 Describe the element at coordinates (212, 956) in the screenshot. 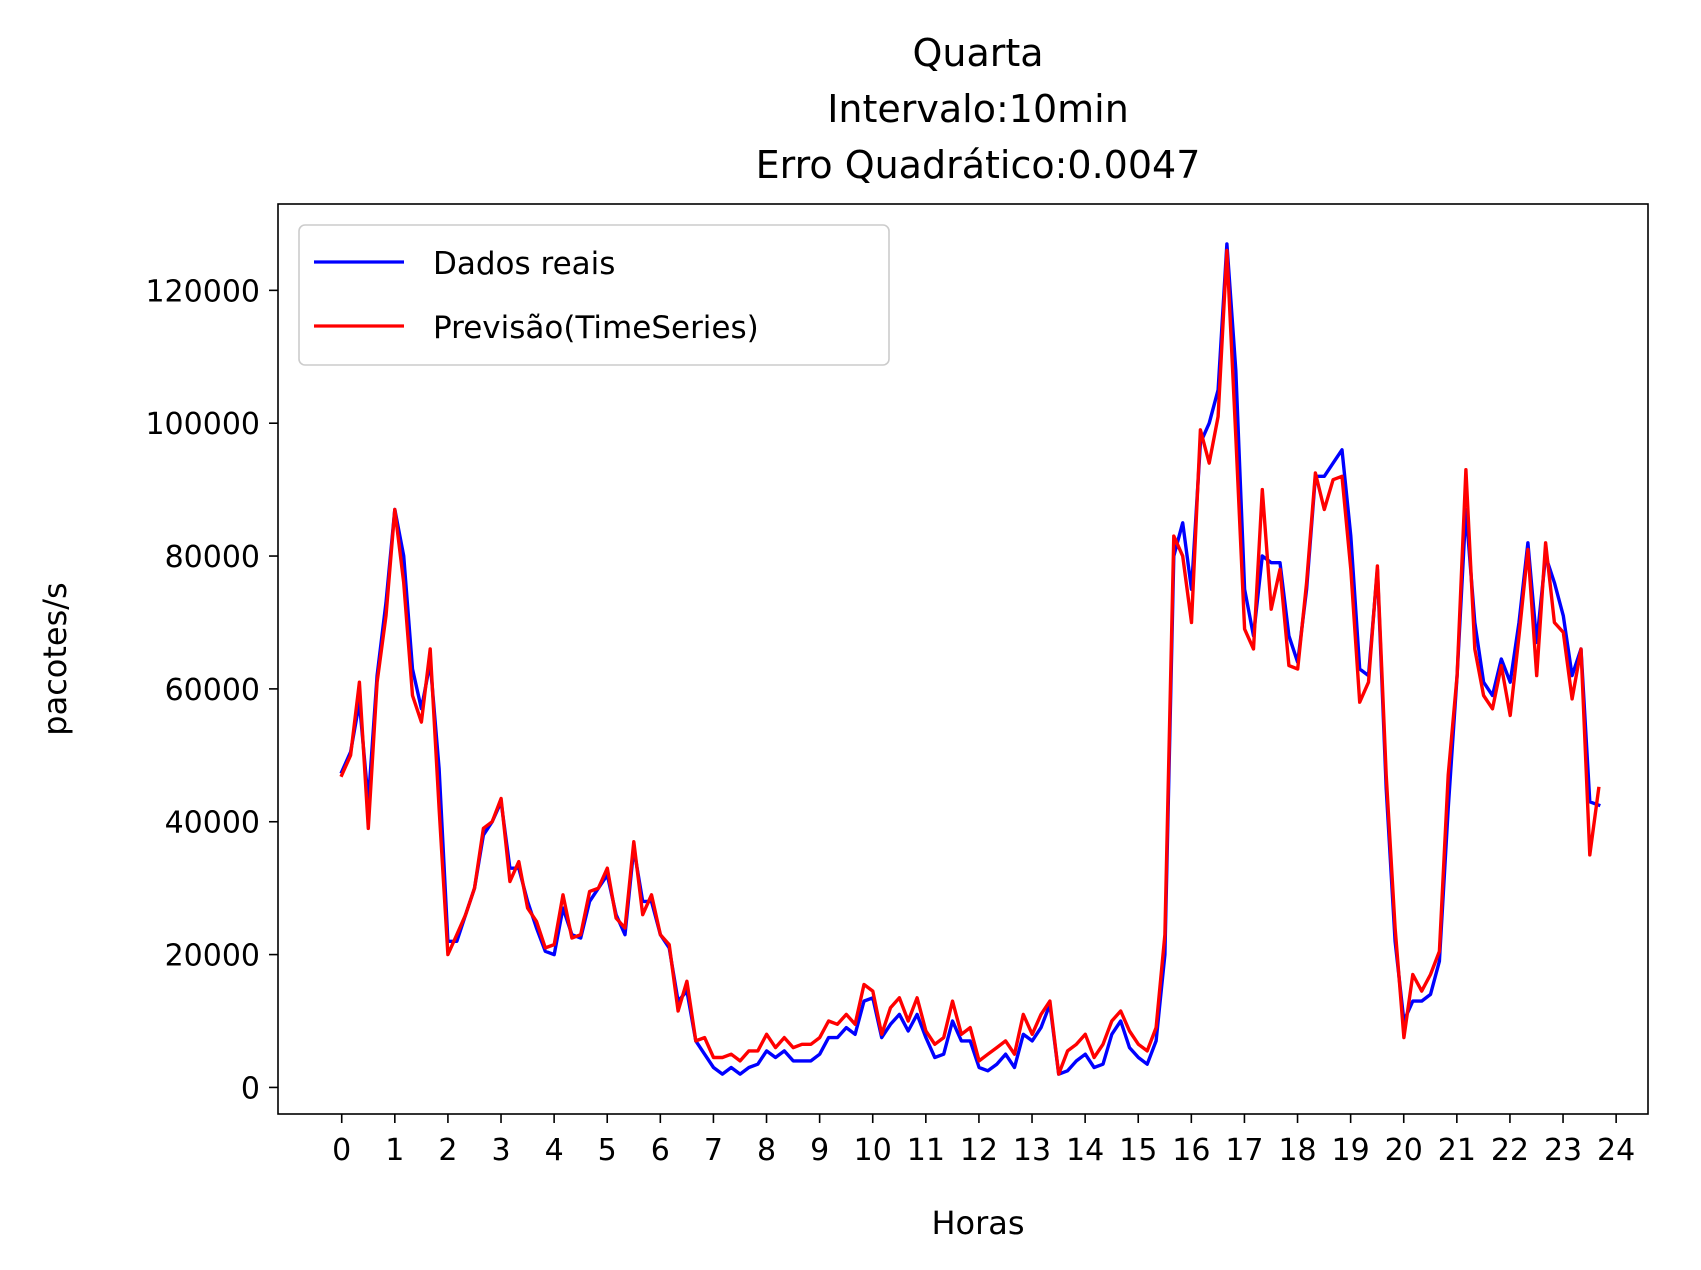

I see `y-tick-label: 20000` at that location.